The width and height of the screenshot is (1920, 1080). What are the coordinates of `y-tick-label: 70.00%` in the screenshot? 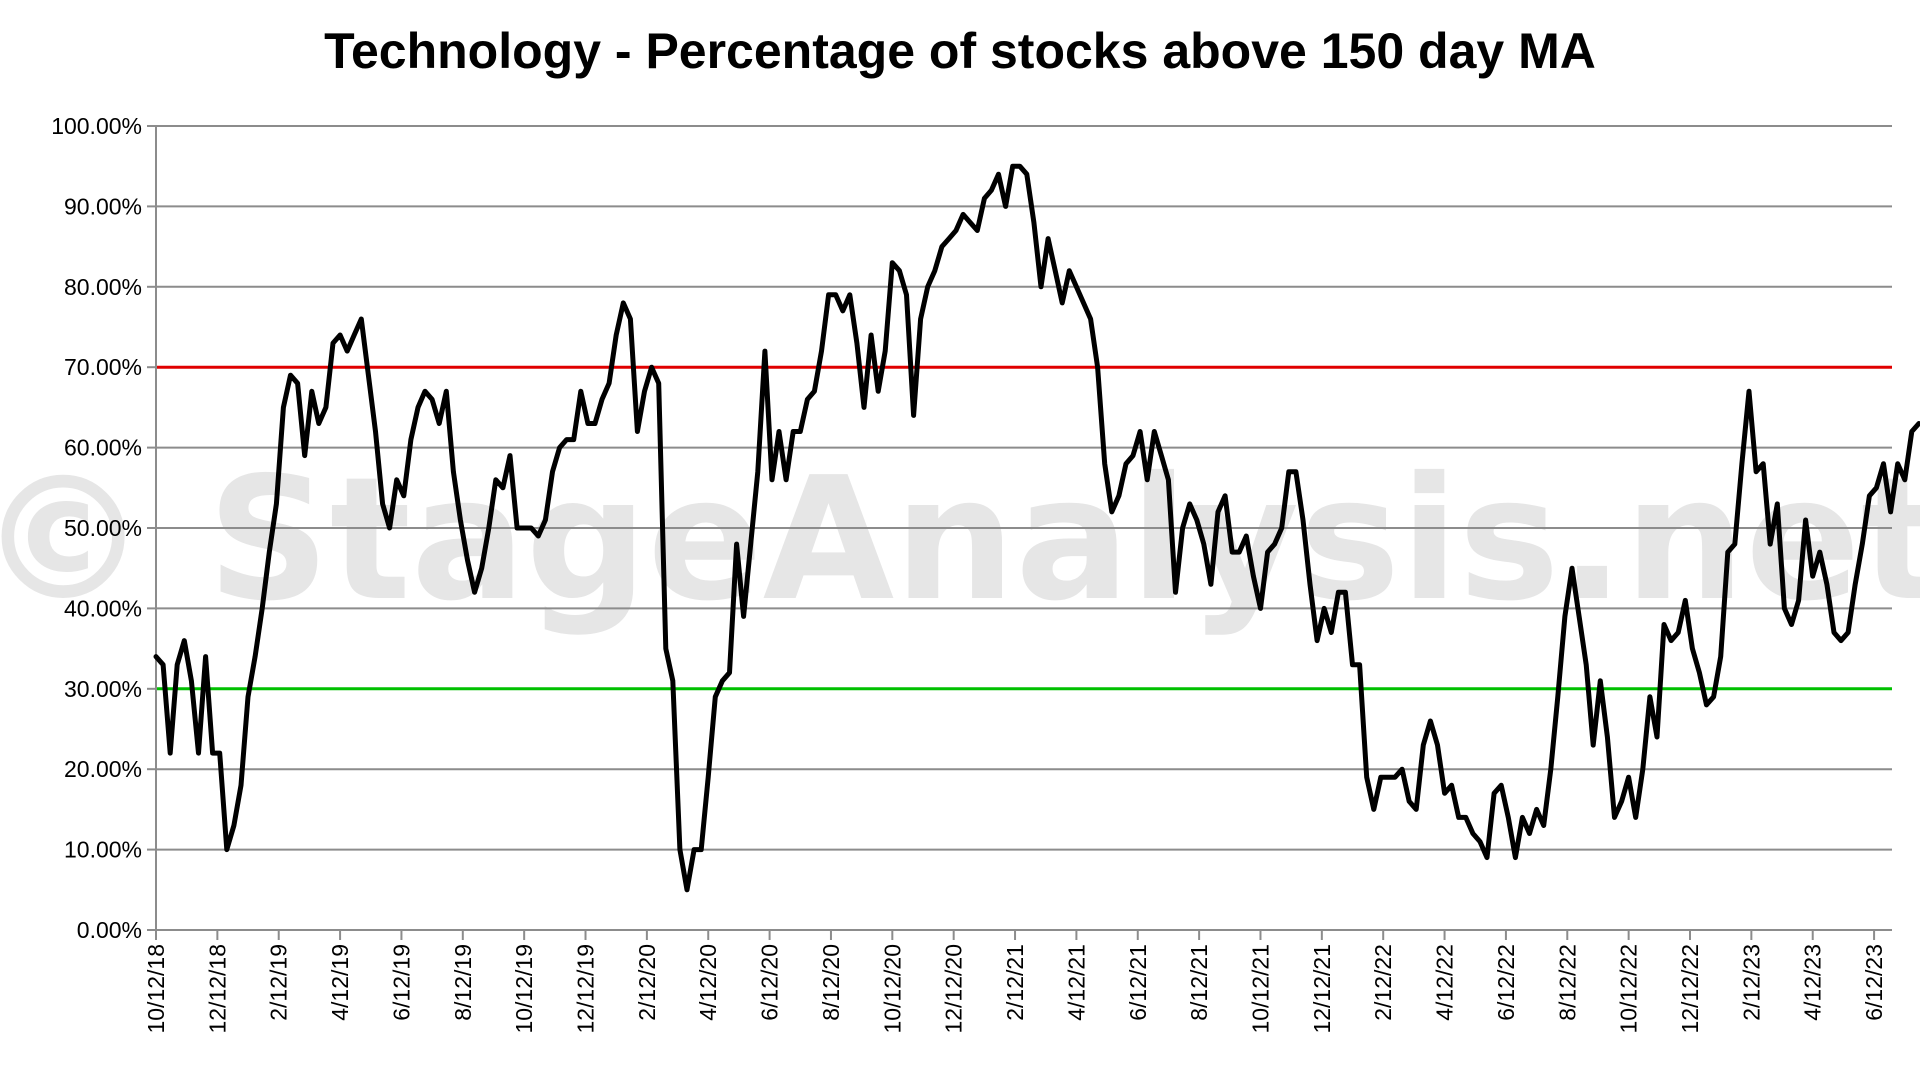 It's located at (103, 367).